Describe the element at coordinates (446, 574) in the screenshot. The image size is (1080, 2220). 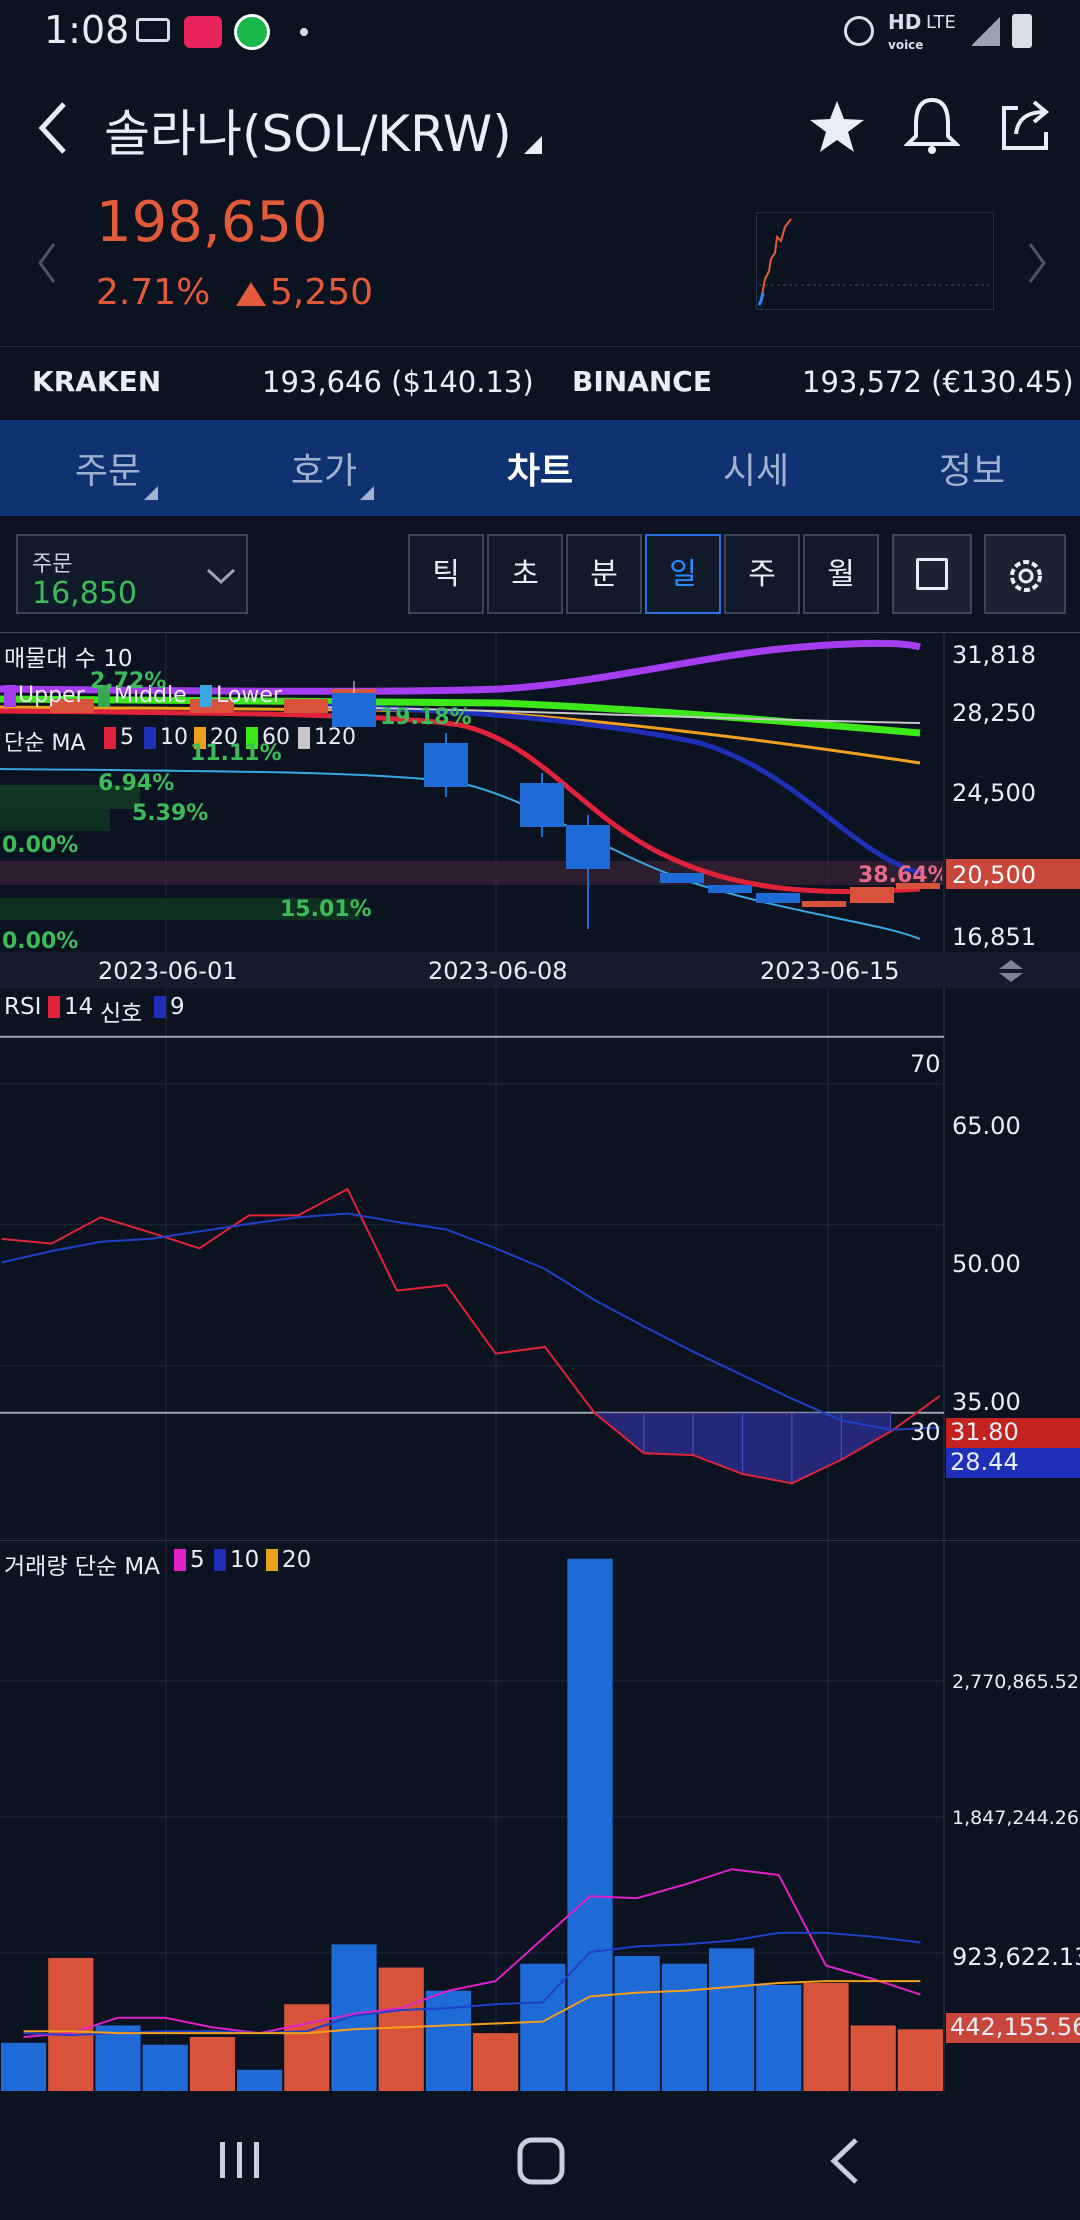
I see `interval-tick: 틱` at that location.